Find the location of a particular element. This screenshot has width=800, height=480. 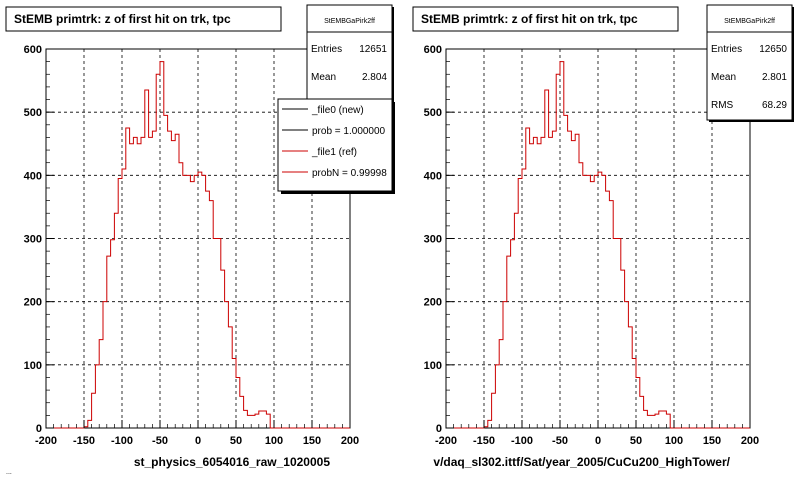

legend-box is located at coordinates (335, 145).